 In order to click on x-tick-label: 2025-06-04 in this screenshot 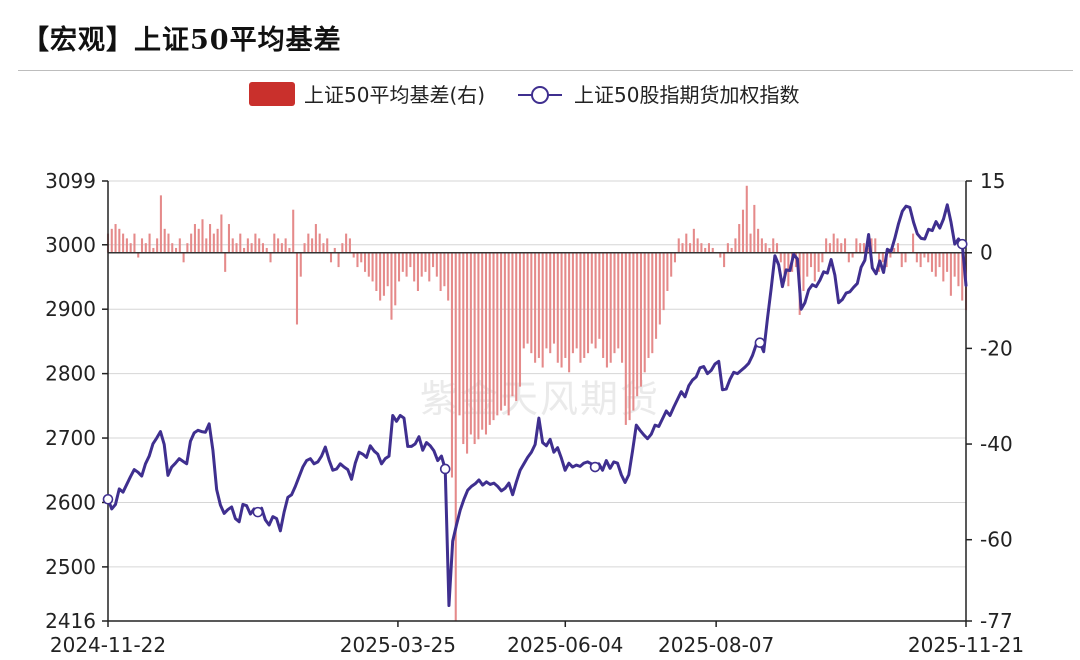, I will do `click(565, 645)`.